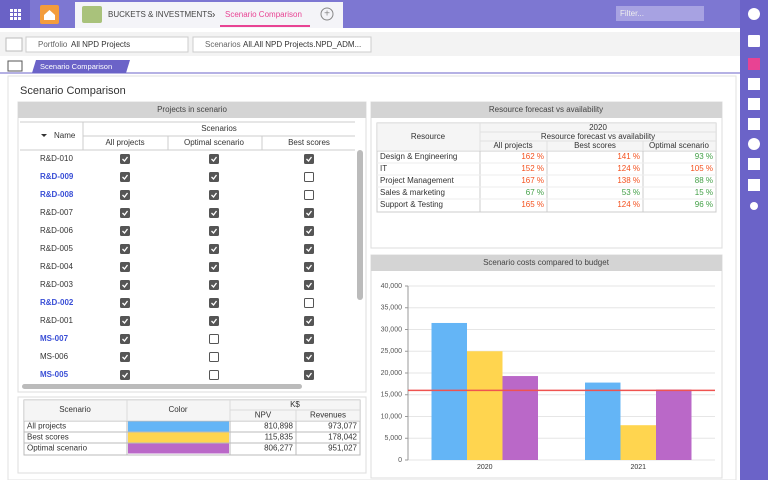  Describe the element at coordinates (412, 192) in the screenshot. I see `resource-name: Sales & marketing` at that location.